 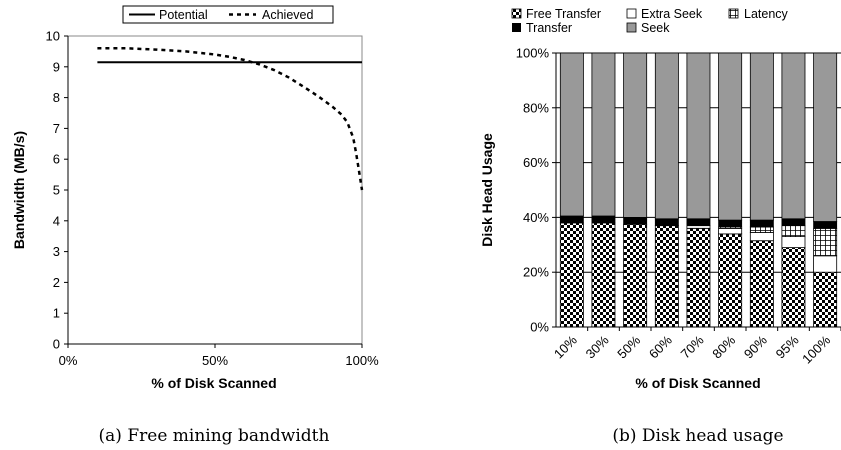 I want to click on disk-head-y-tick-label: 100%, so click(x=533, y=53).